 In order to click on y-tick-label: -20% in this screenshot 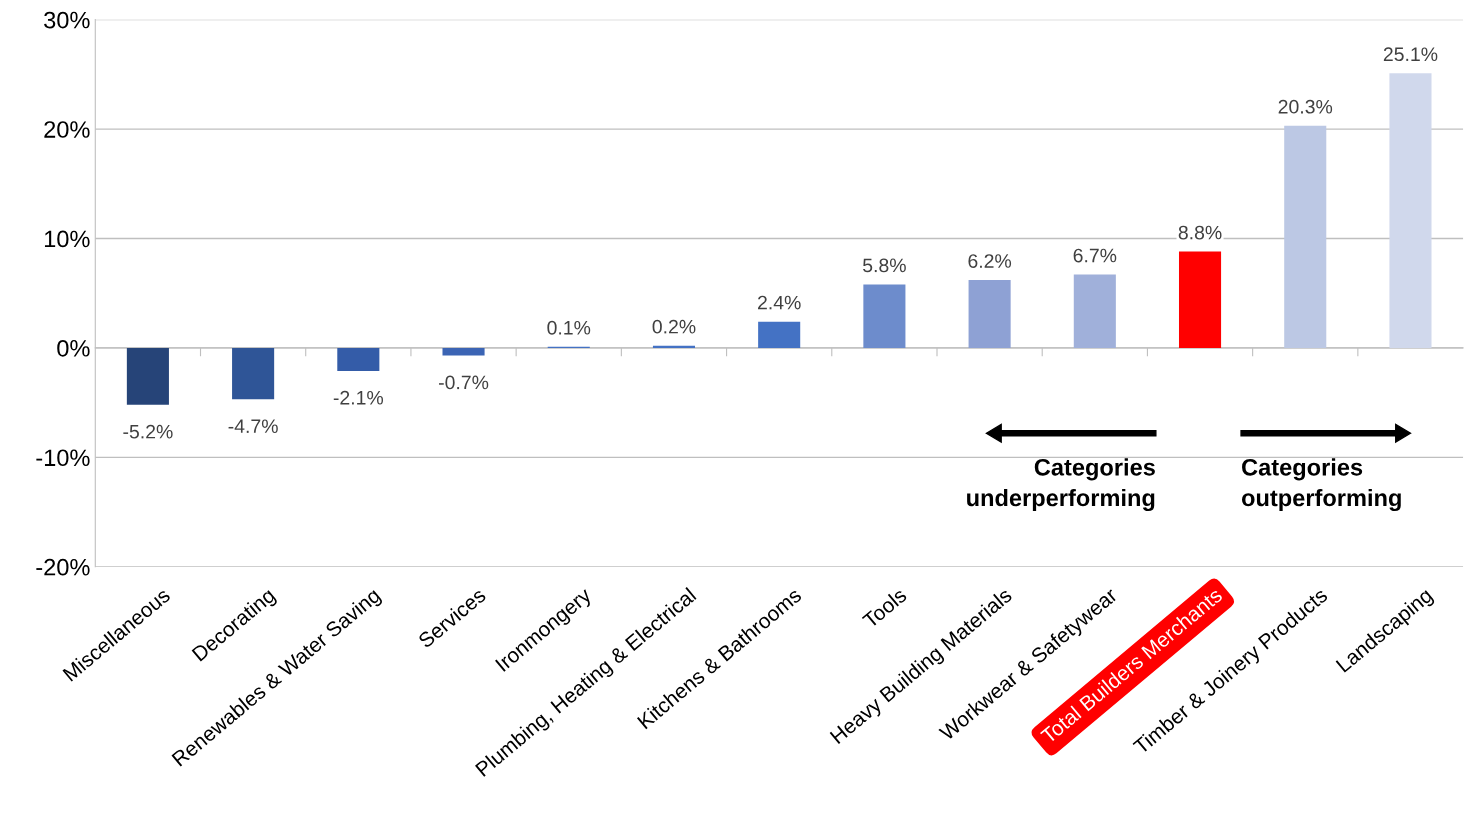, I will do `click(63, 567)`.